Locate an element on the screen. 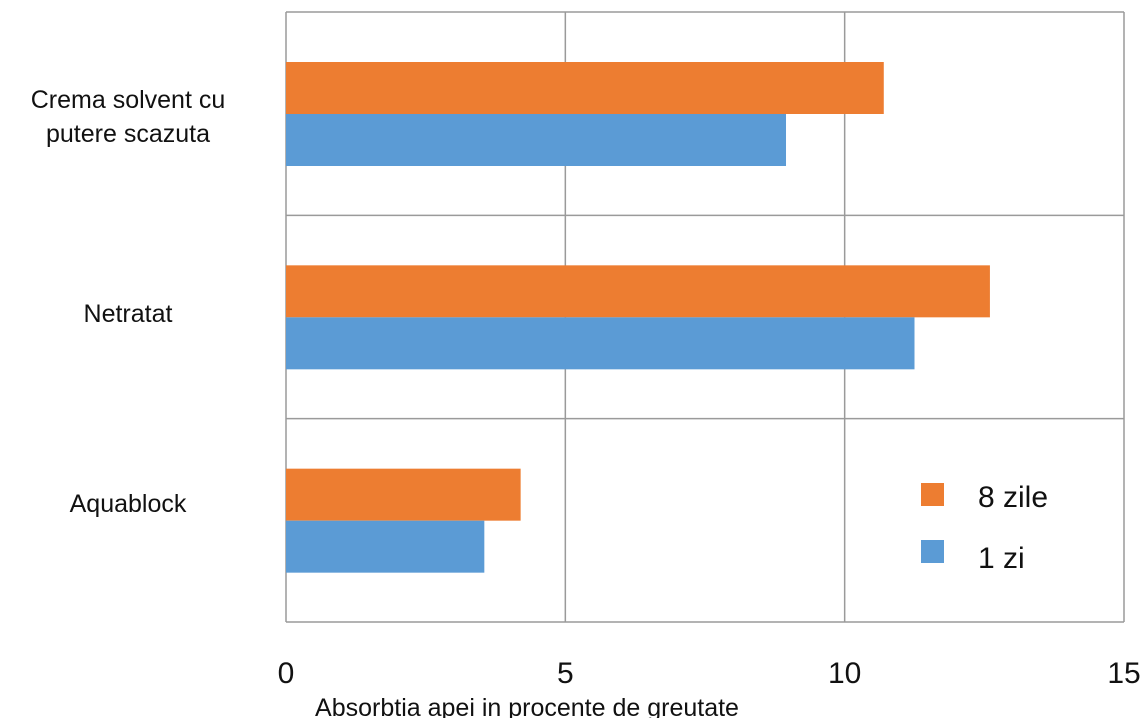  x-tick-label-3: 15 is located at coordinates (1123, 673).